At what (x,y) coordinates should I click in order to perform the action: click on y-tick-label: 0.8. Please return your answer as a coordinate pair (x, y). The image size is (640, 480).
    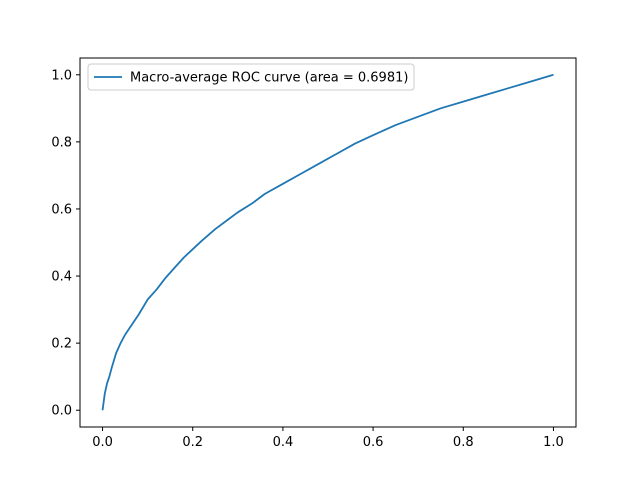
    Looking at the image, I should click on (61, 142).